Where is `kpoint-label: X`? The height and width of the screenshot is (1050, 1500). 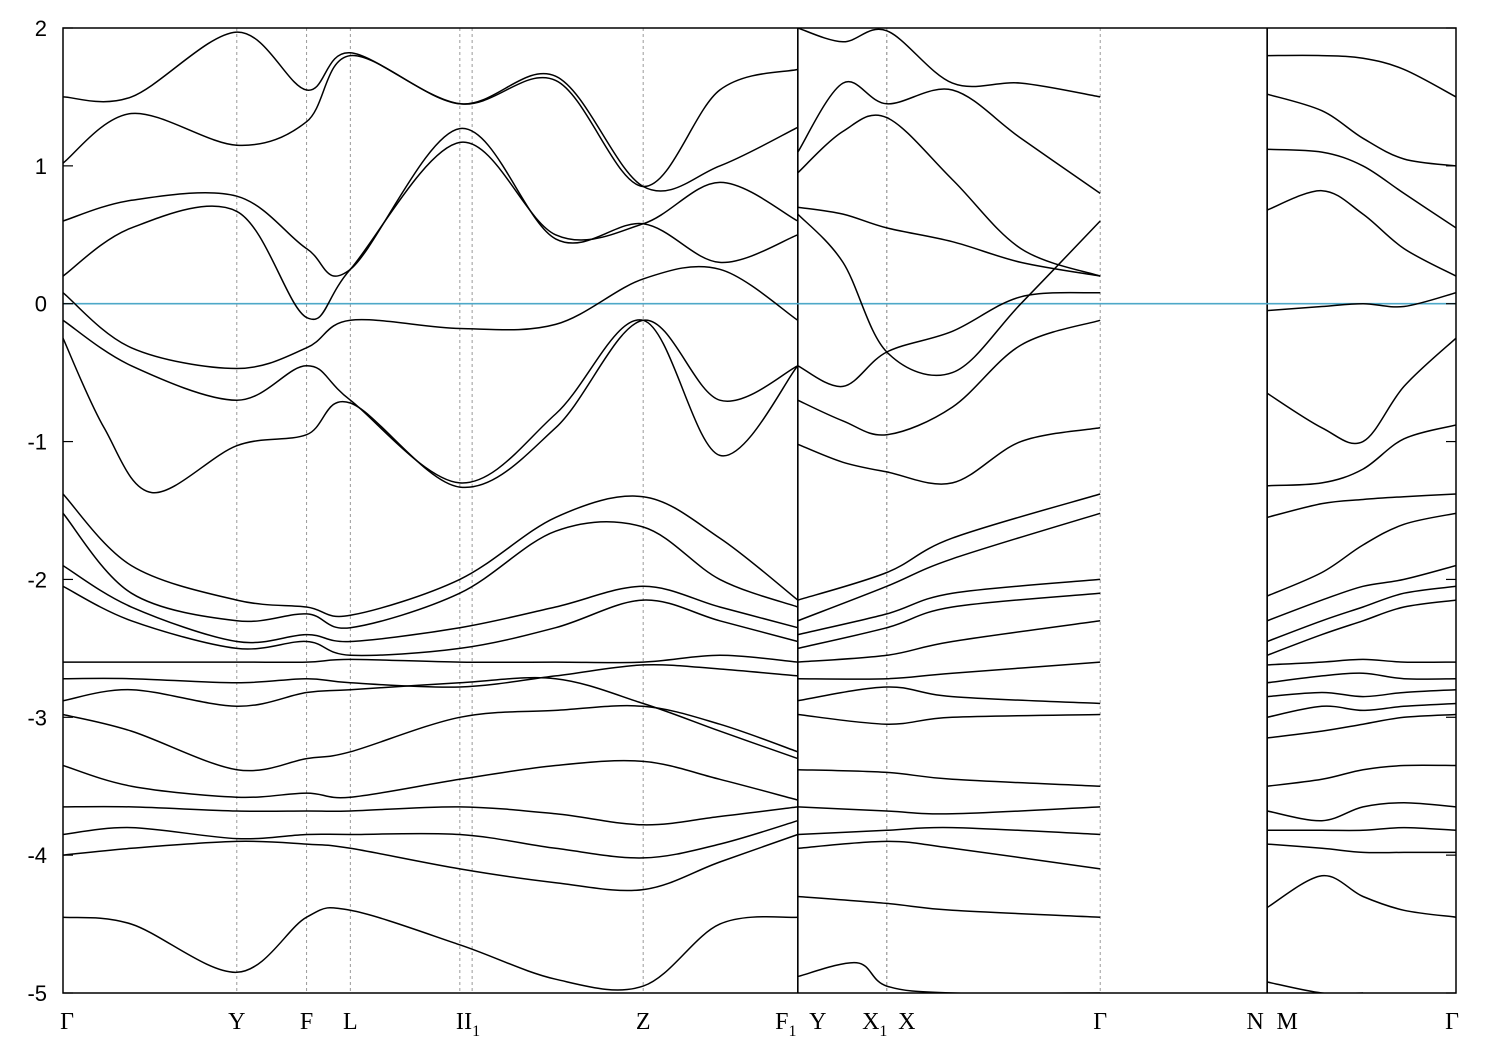
kpoint-label: X is located at coordinates (906, 1022).